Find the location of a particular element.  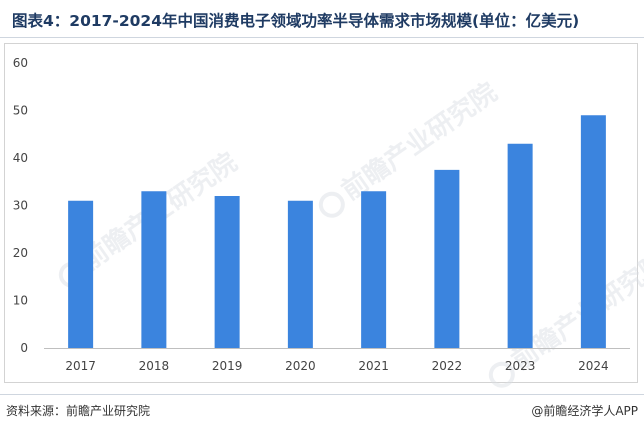

x-tick-label: 2017 is located at coordinates (80, 366).